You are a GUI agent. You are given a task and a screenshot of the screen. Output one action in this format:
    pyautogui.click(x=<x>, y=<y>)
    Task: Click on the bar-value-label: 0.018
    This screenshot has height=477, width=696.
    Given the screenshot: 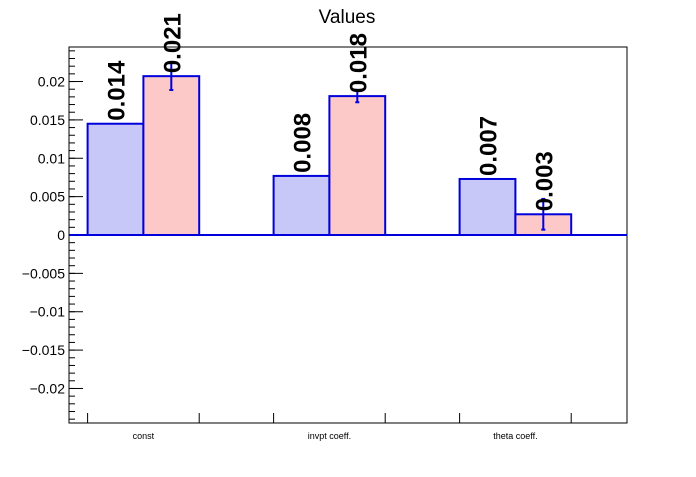 What is the action you would take?
    pyautogui.click(x=358, y=63)
    